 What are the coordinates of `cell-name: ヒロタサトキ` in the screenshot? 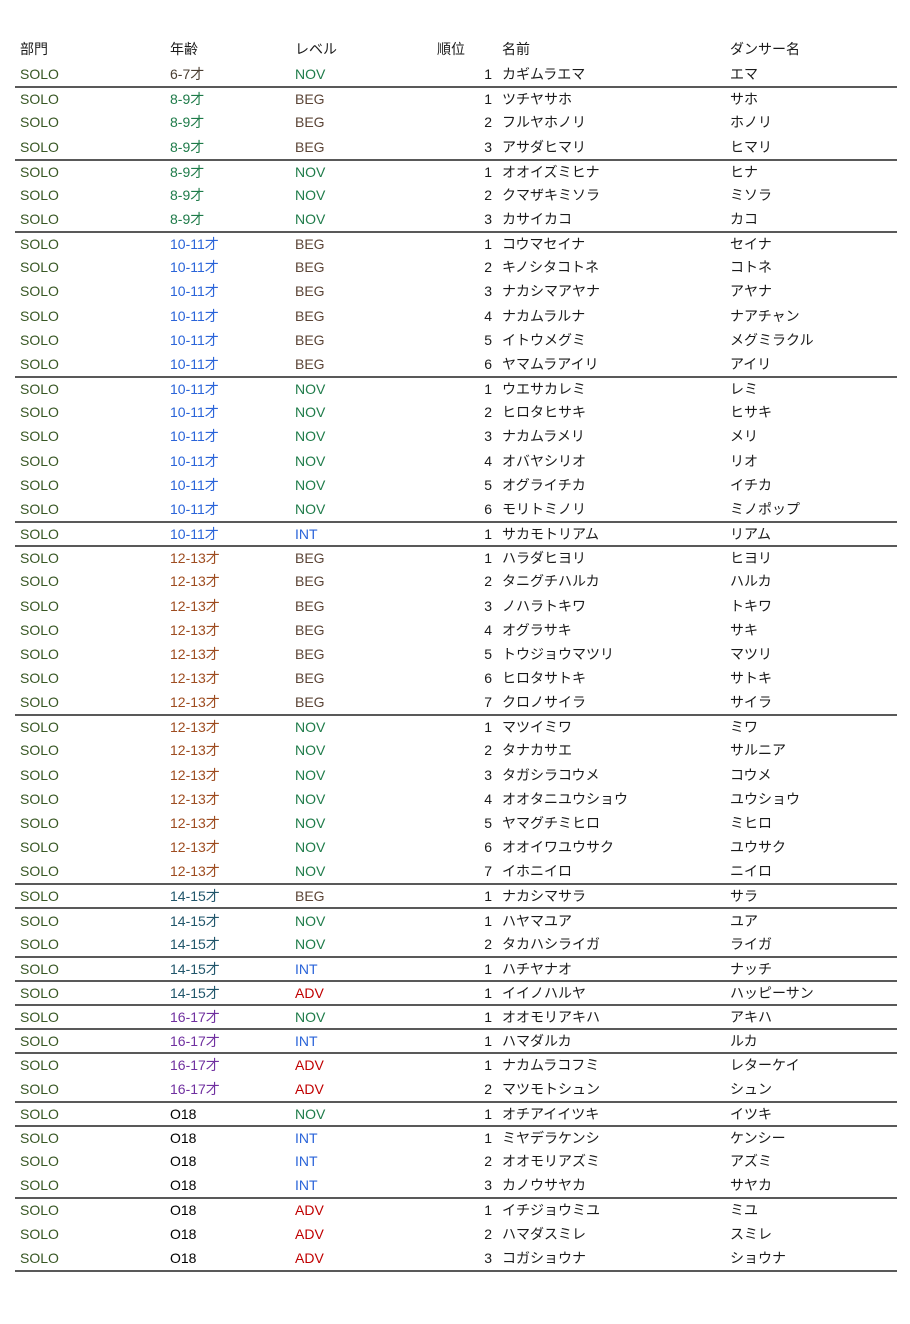 It's located at (544, 677).